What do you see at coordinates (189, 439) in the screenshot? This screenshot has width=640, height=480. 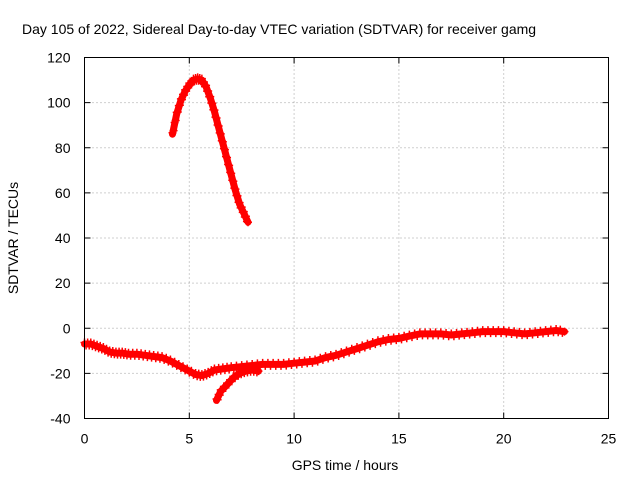 I see `x-tick-label: 5` at bounding box center [189, 439].